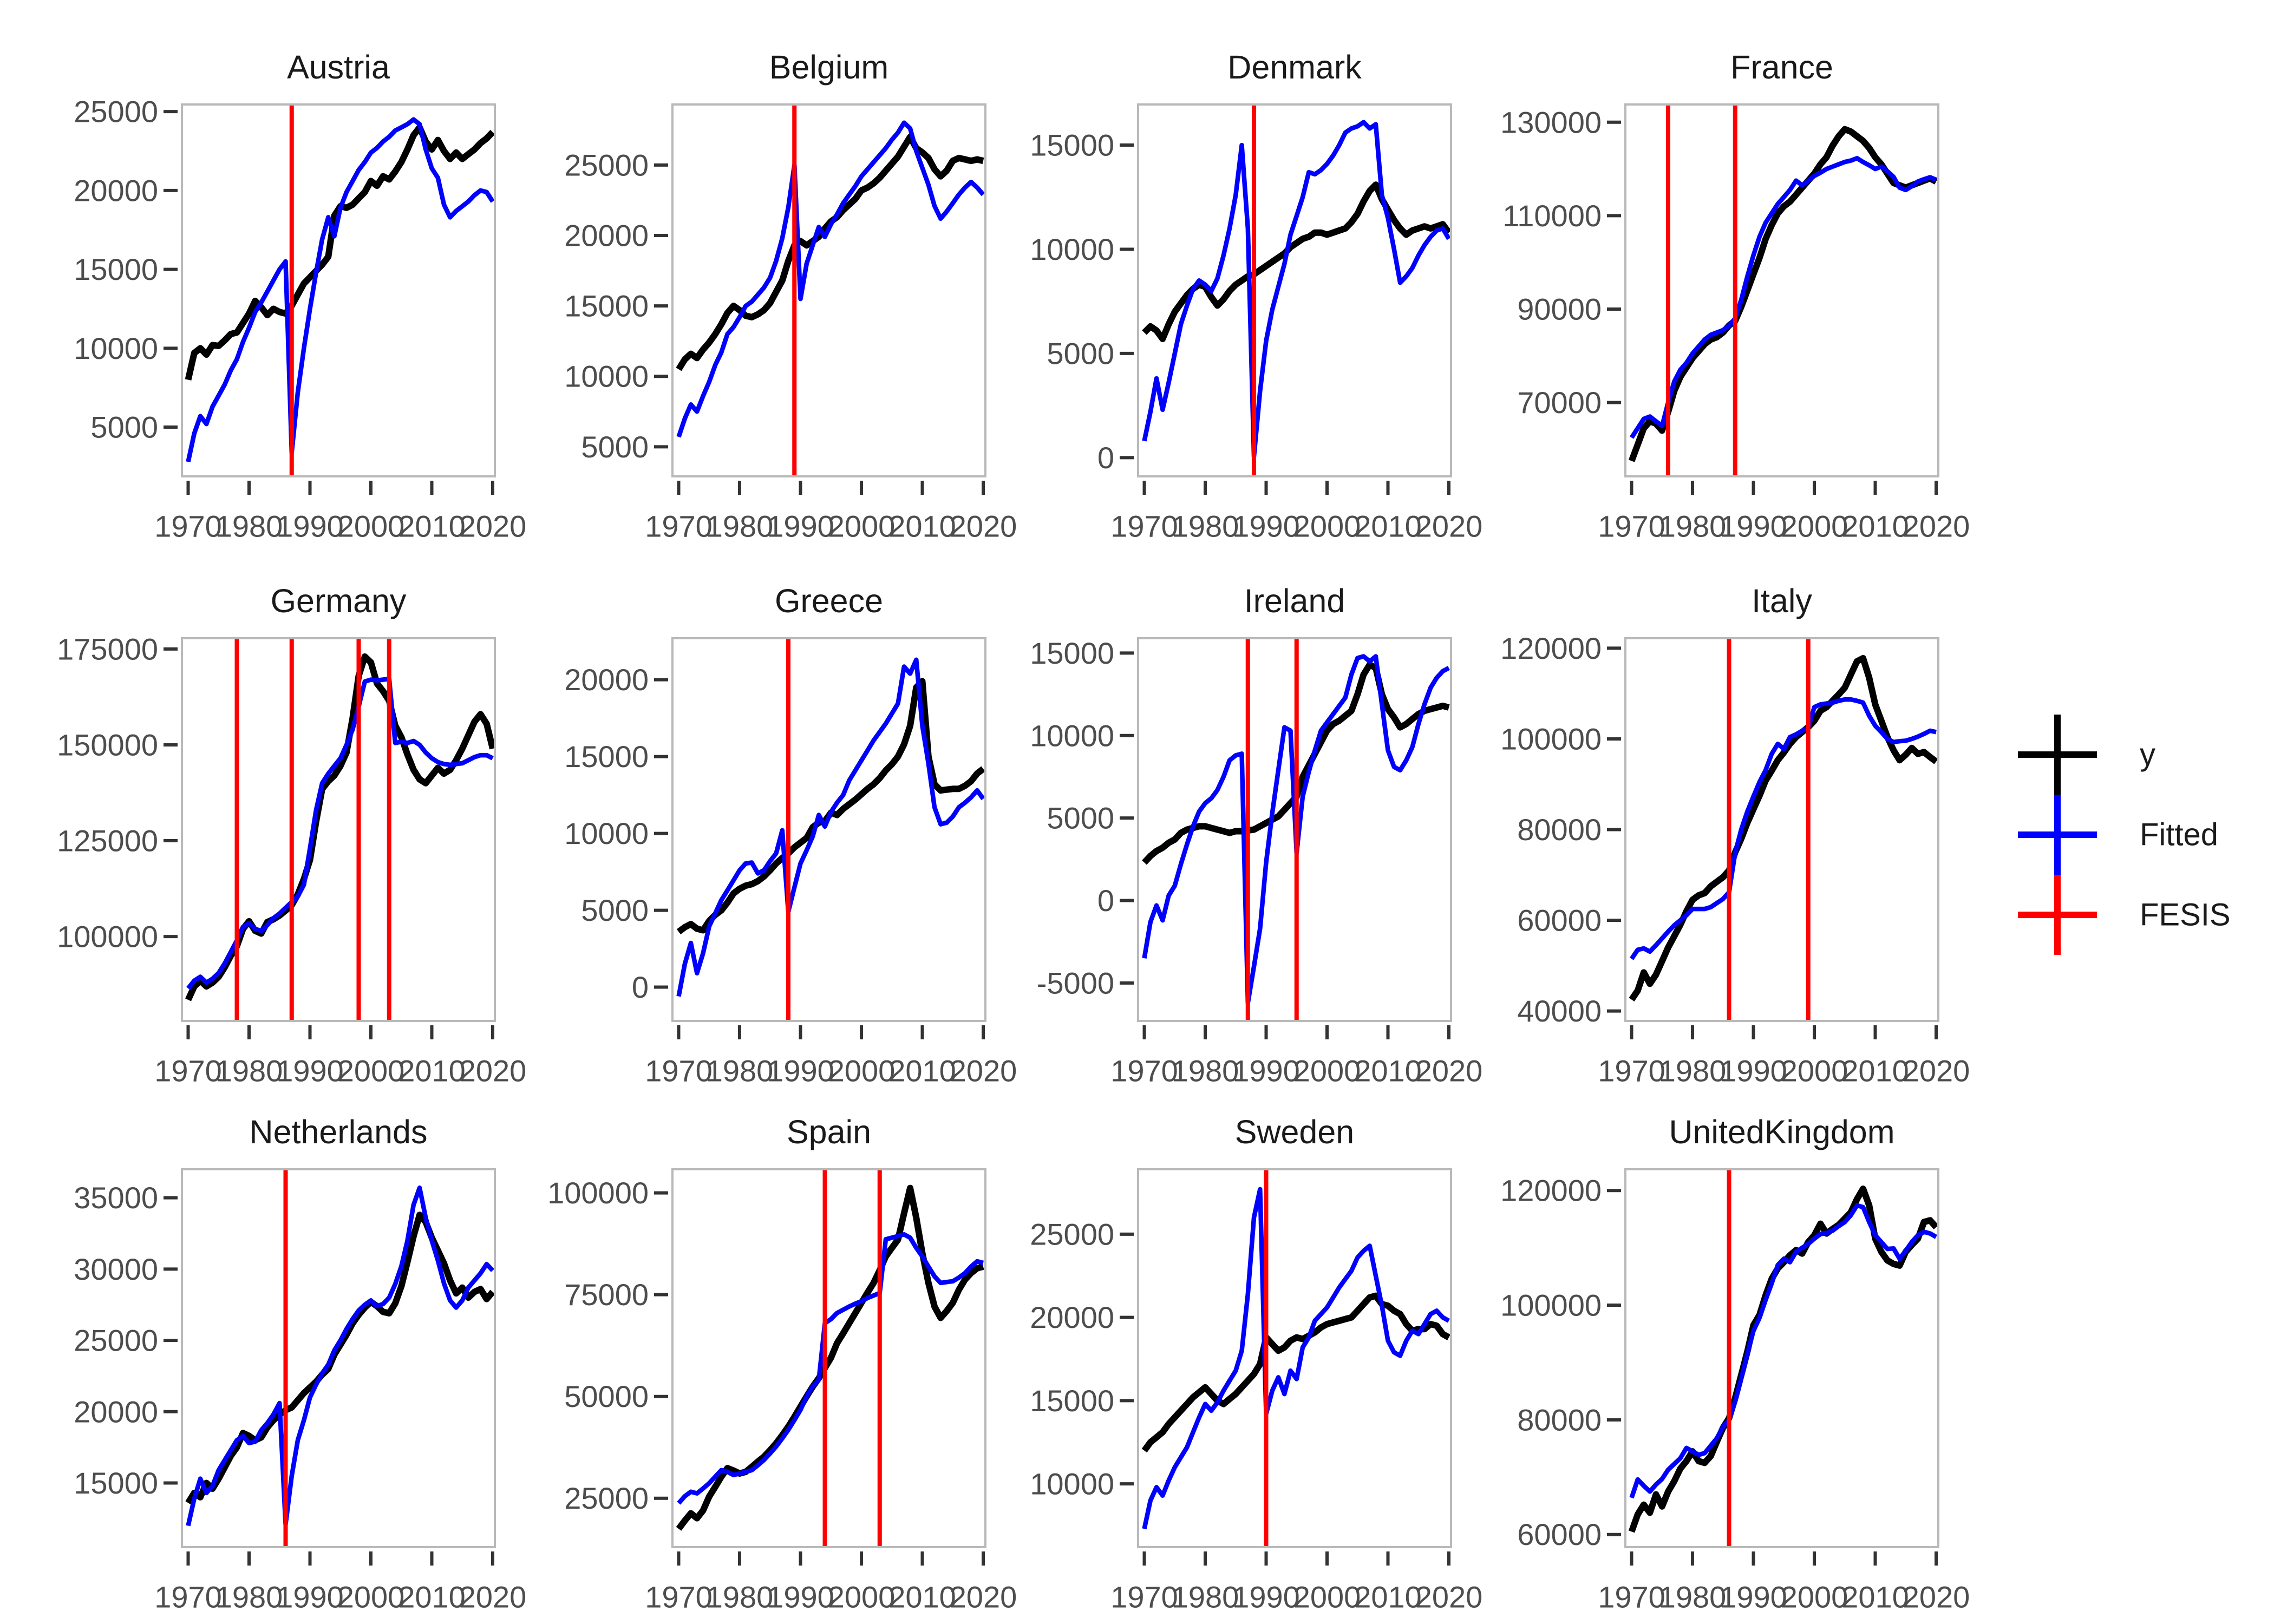  What do you see at coordinates (1782, 601) in the screenshot?
I see `panel-title: Italy` at bounding box center [1782, 601].